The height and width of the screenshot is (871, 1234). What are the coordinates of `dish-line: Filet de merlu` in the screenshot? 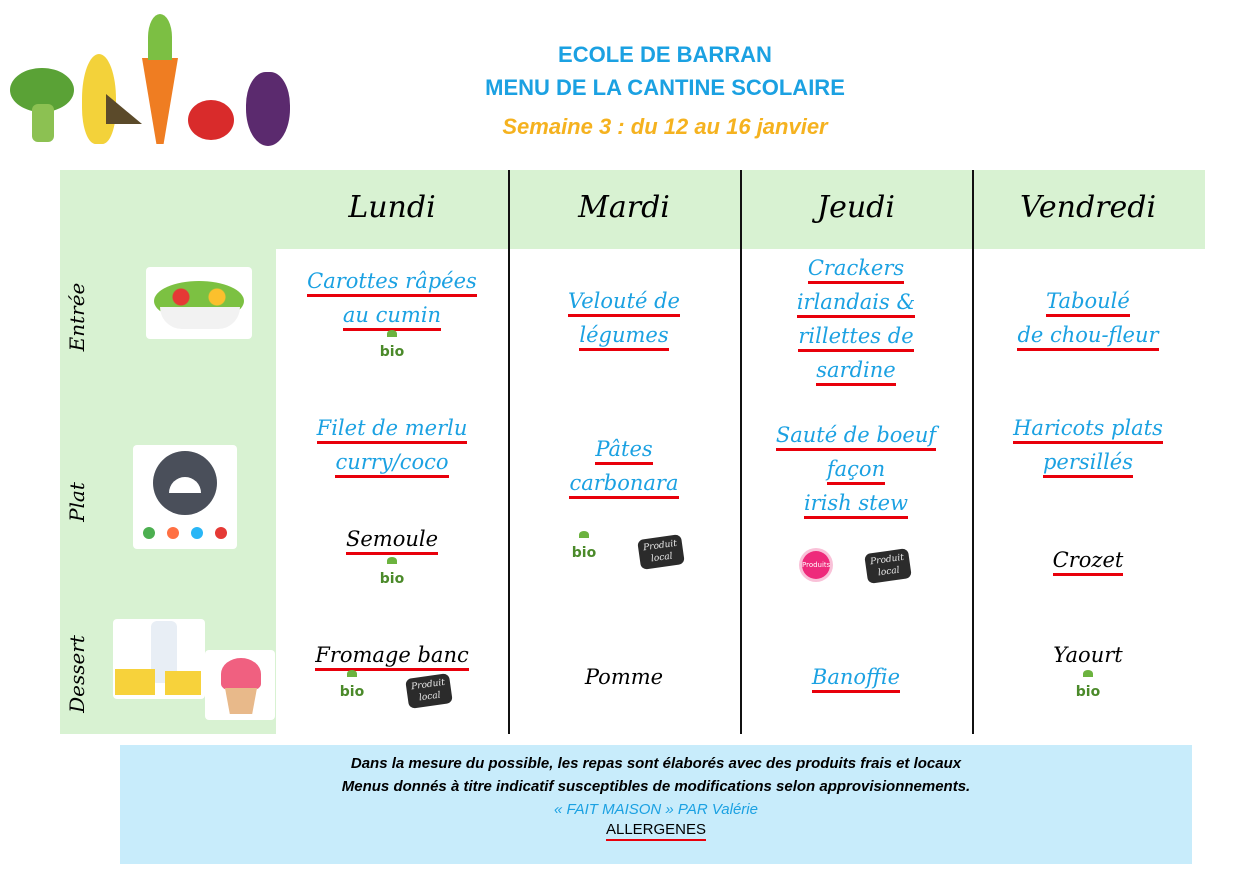 It's located at (392, 429).